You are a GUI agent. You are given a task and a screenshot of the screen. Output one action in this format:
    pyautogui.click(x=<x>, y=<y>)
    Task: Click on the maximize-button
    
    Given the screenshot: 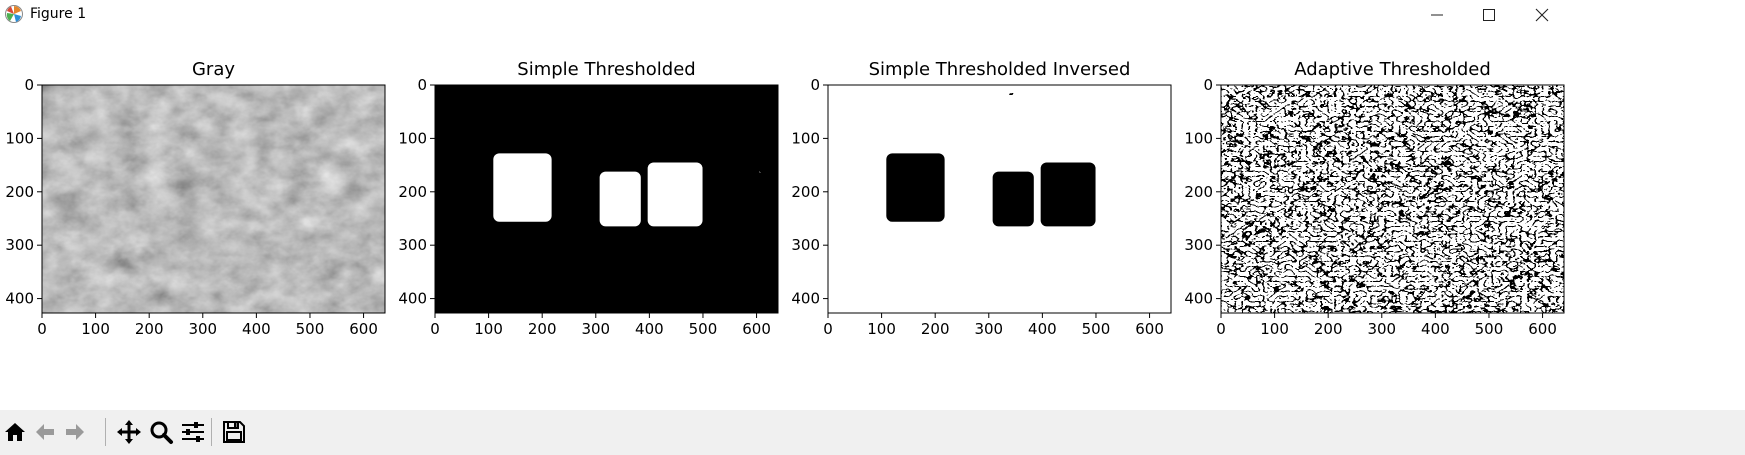 What is the action you would take?
    pyautogui.click(x=1489, y=15)
    